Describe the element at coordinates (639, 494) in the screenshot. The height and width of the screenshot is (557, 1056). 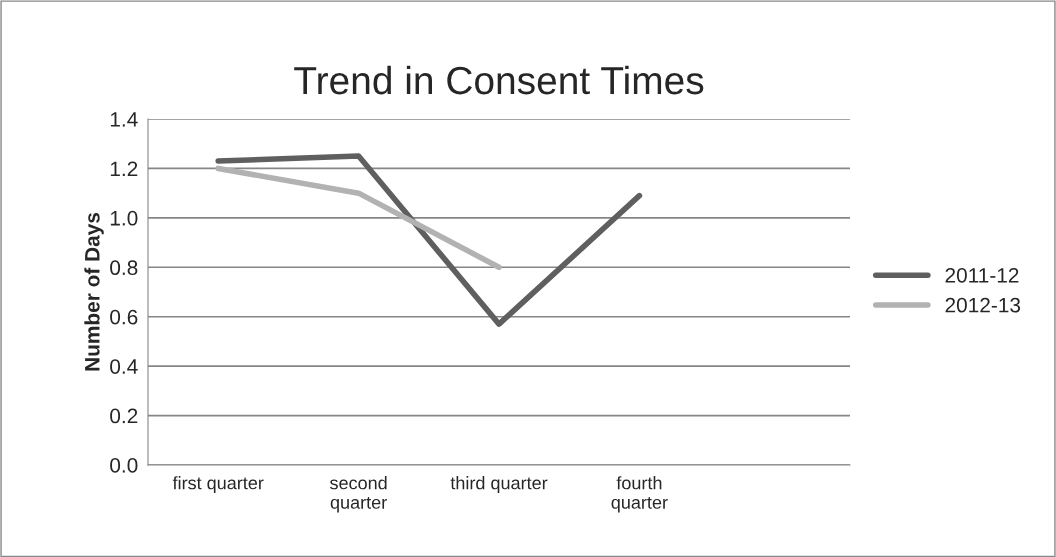
I see `x-tick-label: fourth quarter` at that location.